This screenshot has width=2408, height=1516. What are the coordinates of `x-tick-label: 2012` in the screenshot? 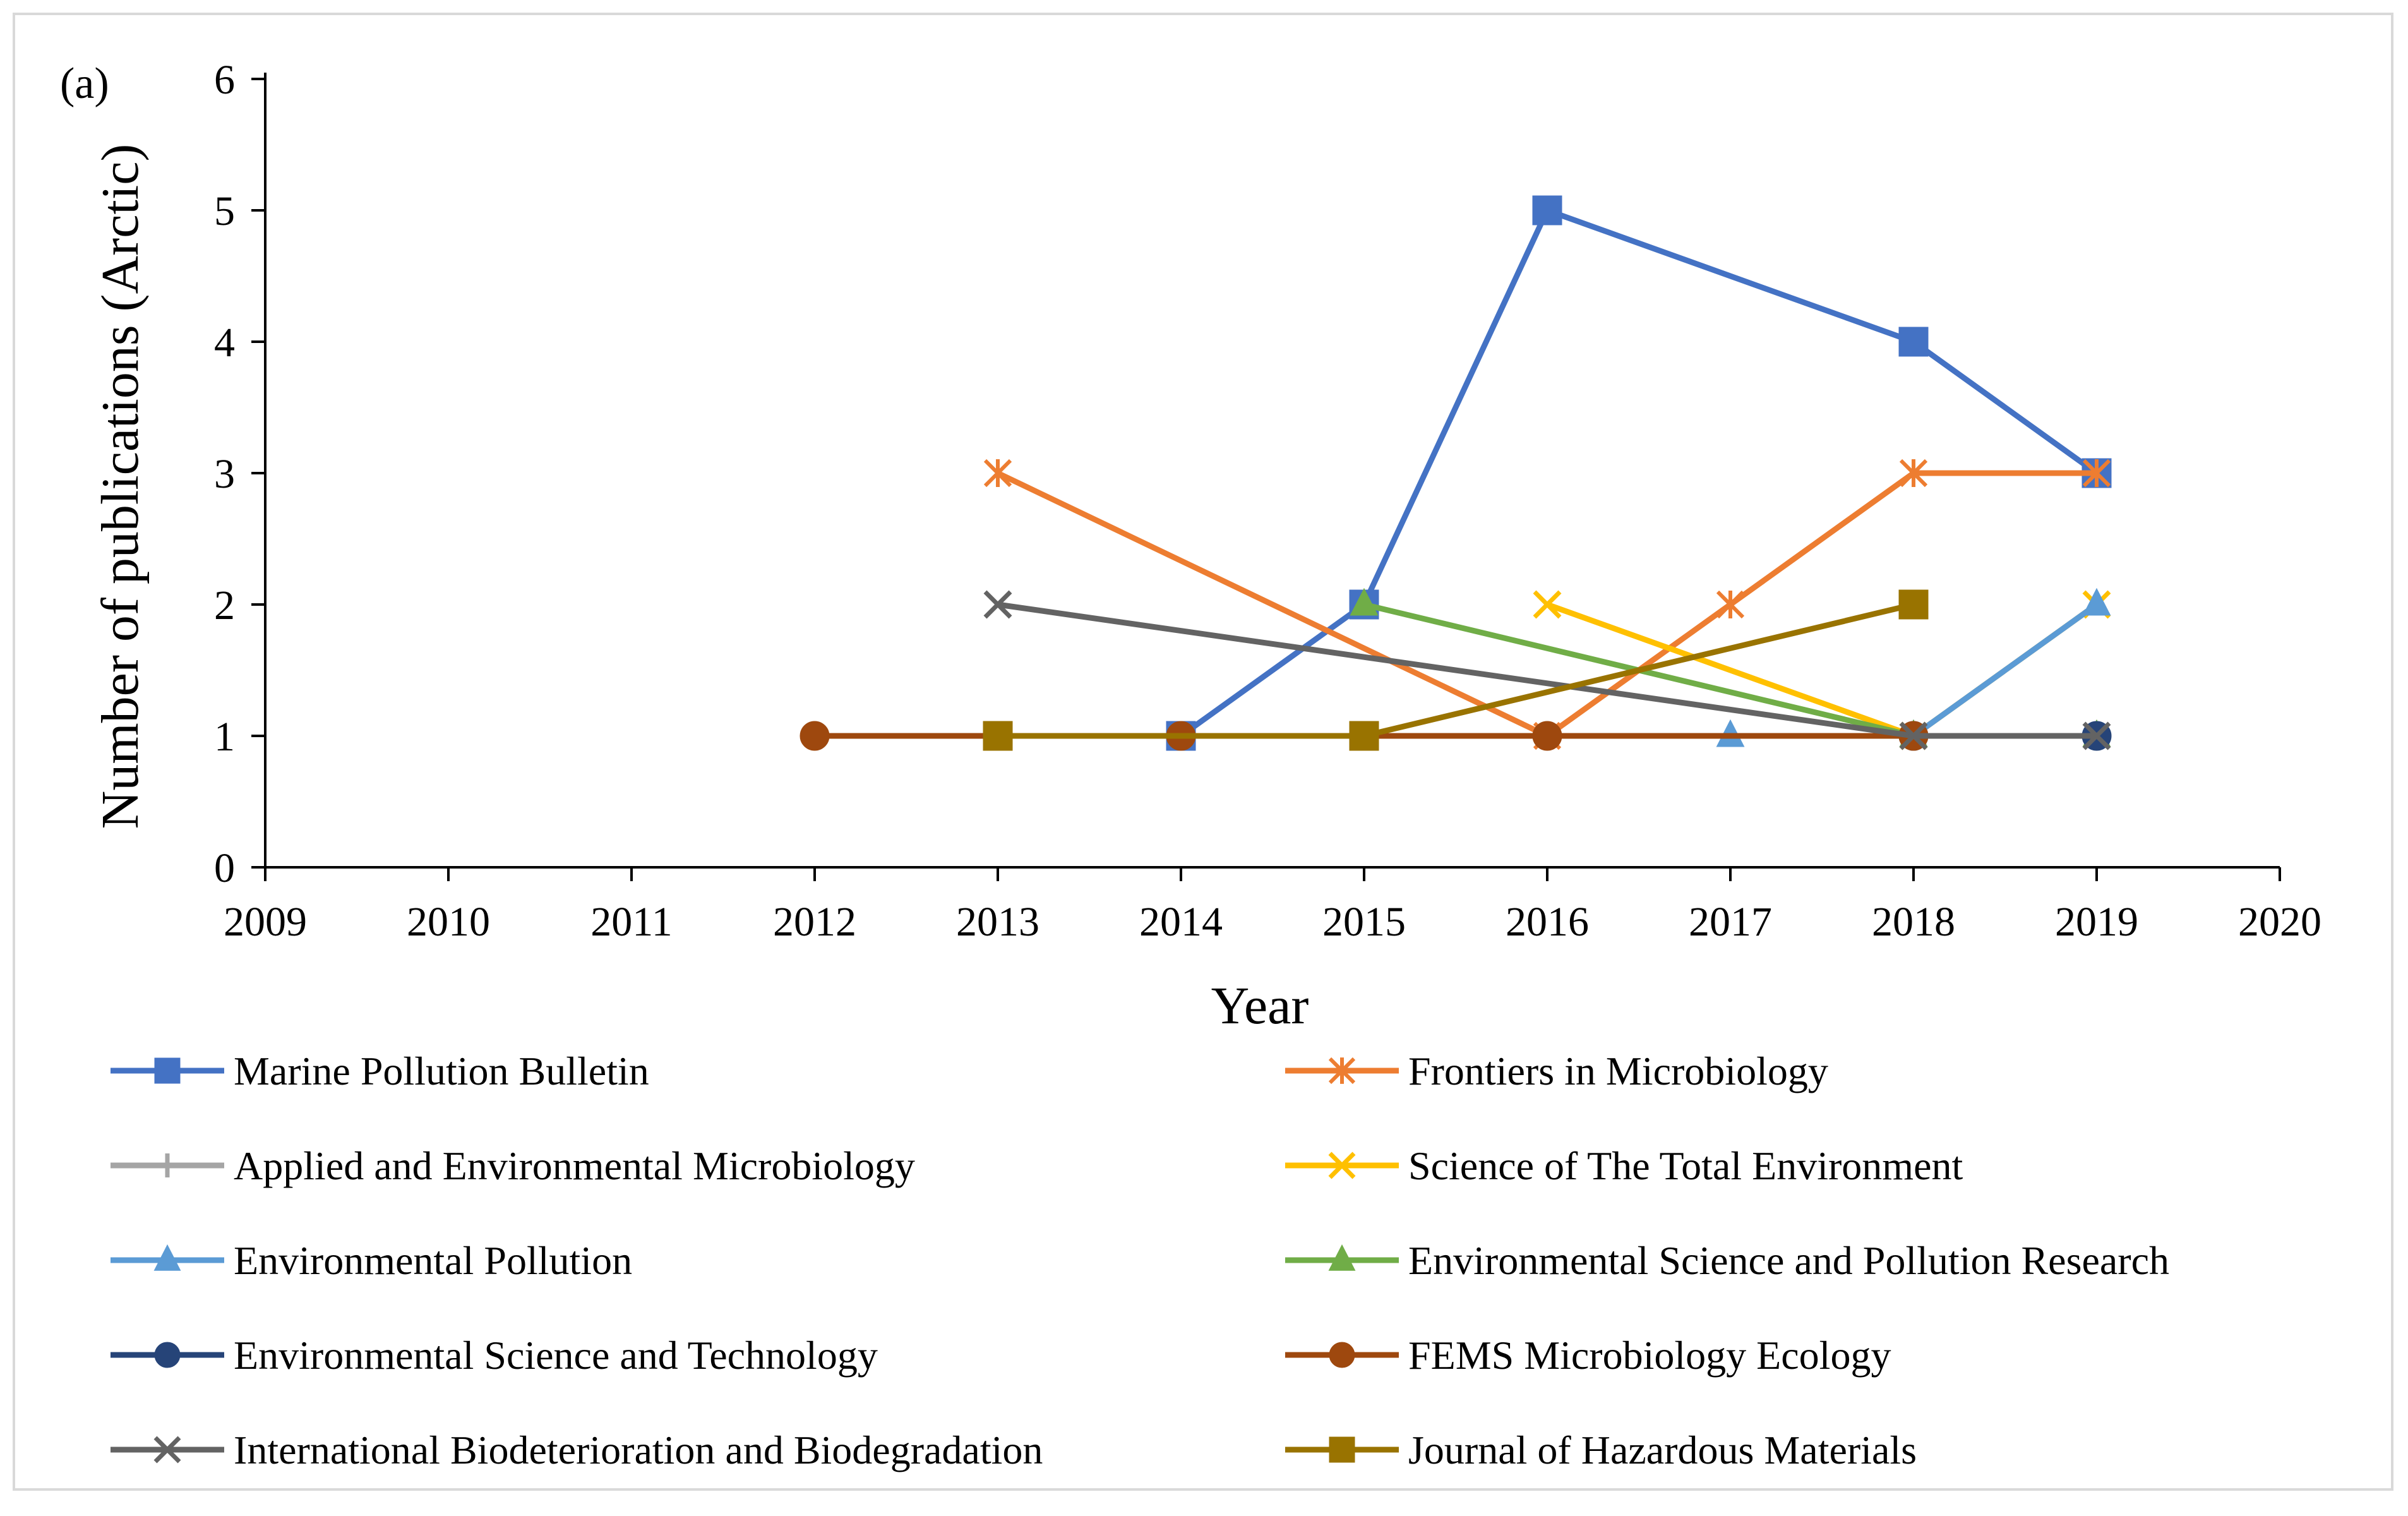 It's located at (814, 922).